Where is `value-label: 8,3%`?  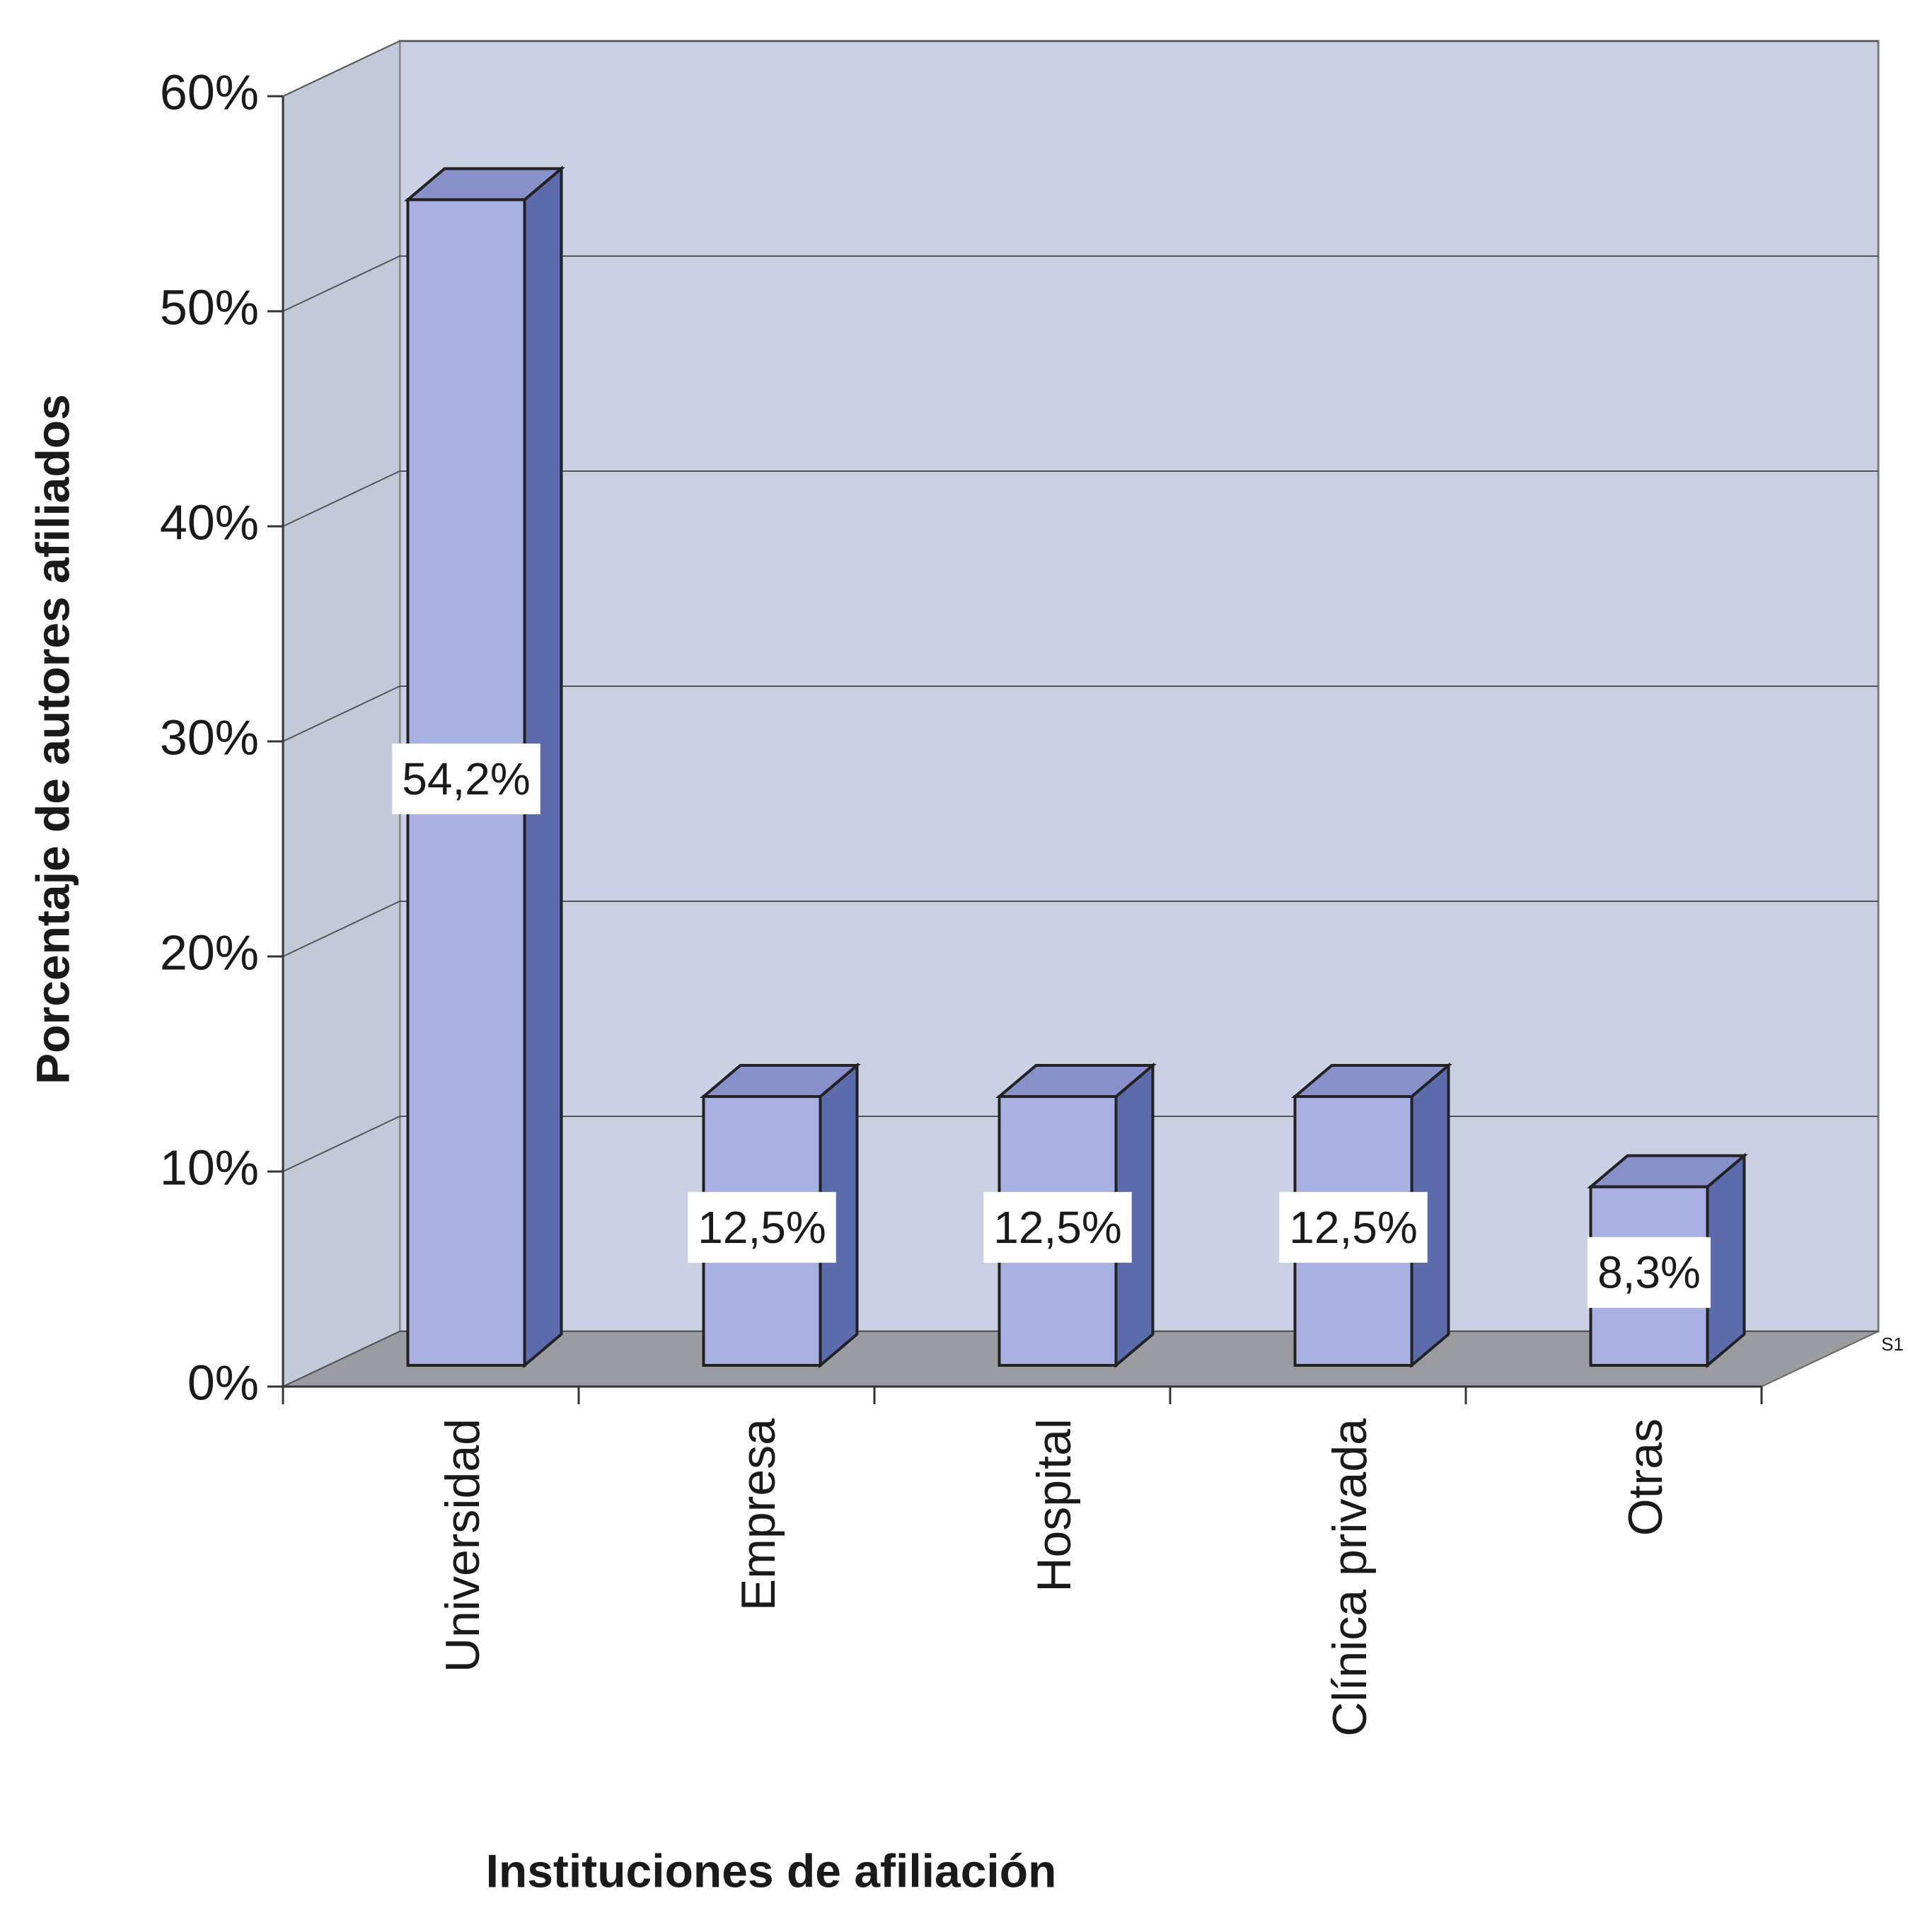
value-label: 8,3% is located at coordinates (1649, 1272).